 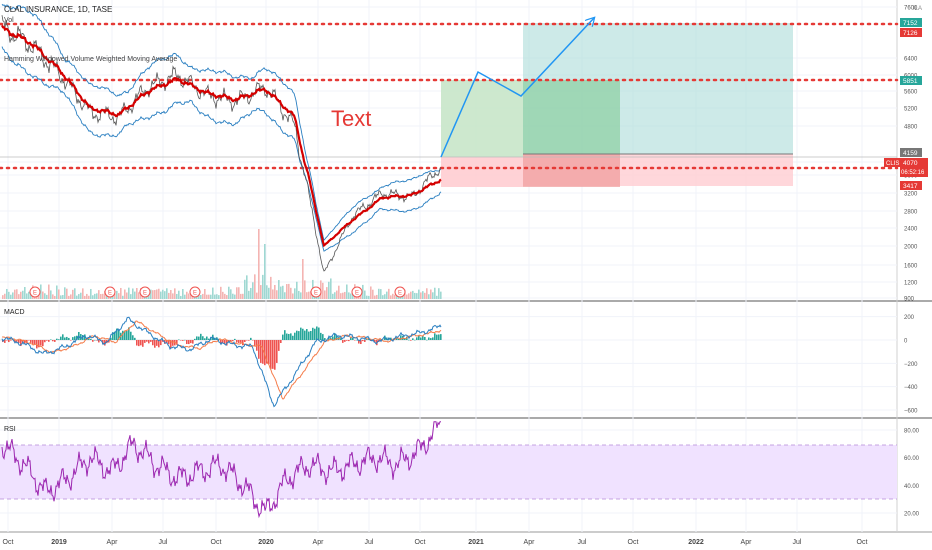 I want to click on long-position-tool, so click(x=617, y=105).